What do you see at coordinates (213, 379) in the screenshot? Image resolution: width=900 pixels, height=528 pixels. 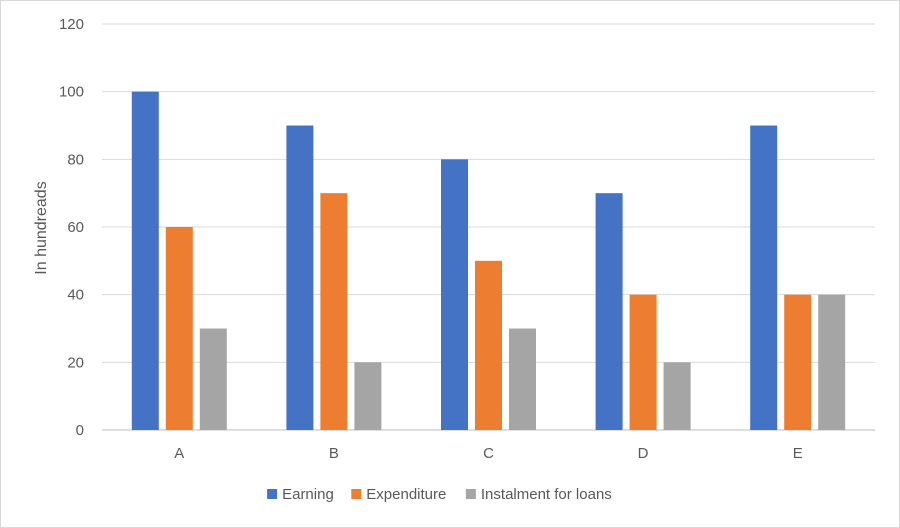 I see `bar-instalment-for-loans-a` at bounding box center [213, 379].